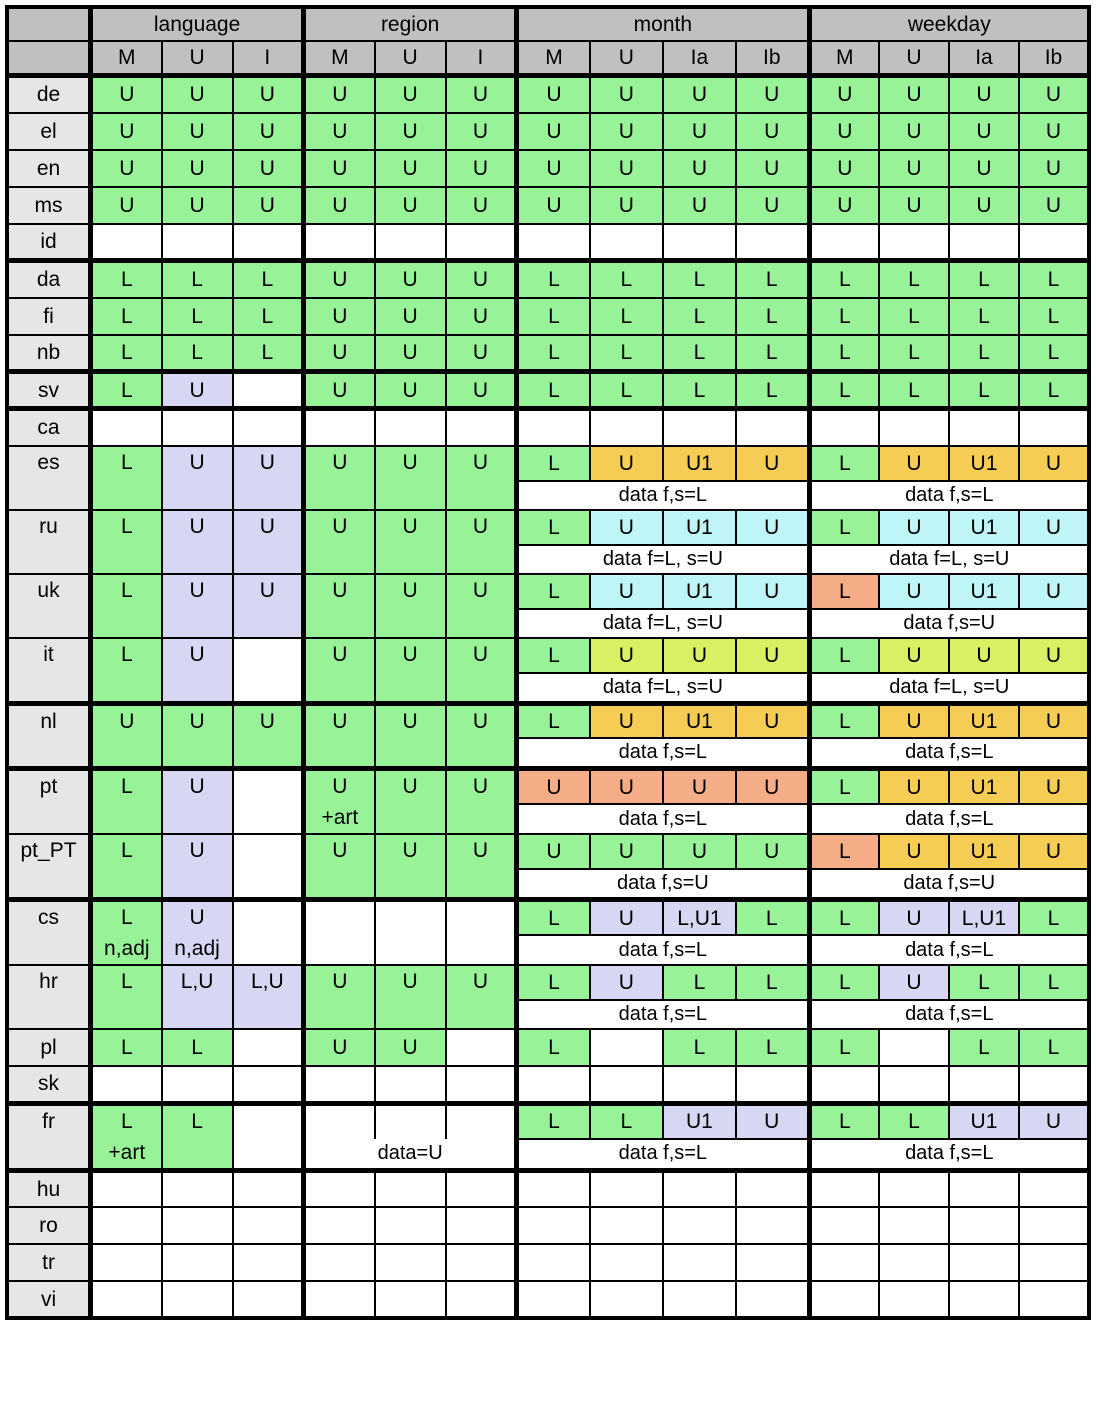  Describe the element at coordinates (481, 605) in the screenshot. I see `cell-uk-region-2: U` at that location.